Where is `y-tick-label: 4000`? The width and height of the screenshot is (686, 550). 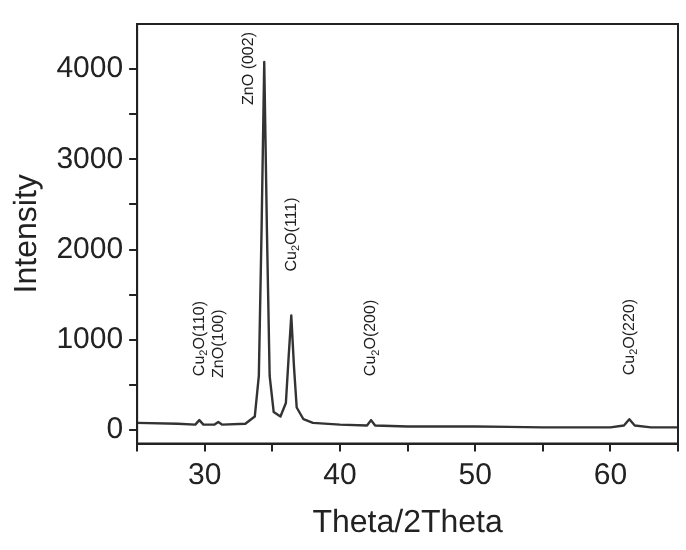 y-tick-label: 4000 is located at coordinates (90, 68).